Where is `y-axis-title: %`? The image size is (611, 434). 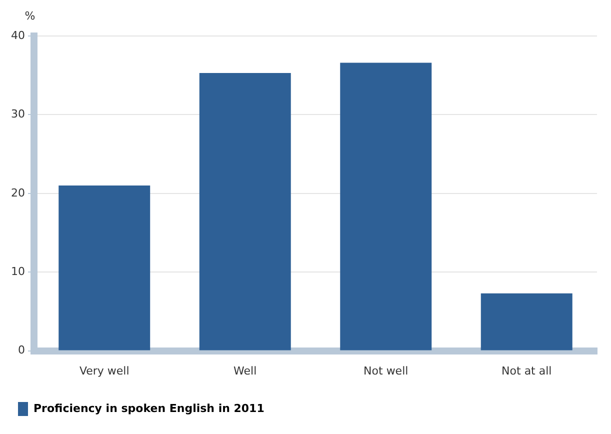 y-axis-title: % is located at coordinates (30, 15).